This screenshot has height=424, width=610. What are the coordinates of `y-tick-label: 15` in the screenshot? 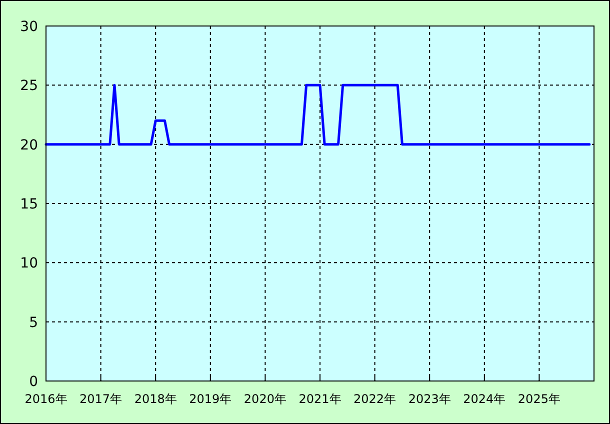 It's located at (29, 204).